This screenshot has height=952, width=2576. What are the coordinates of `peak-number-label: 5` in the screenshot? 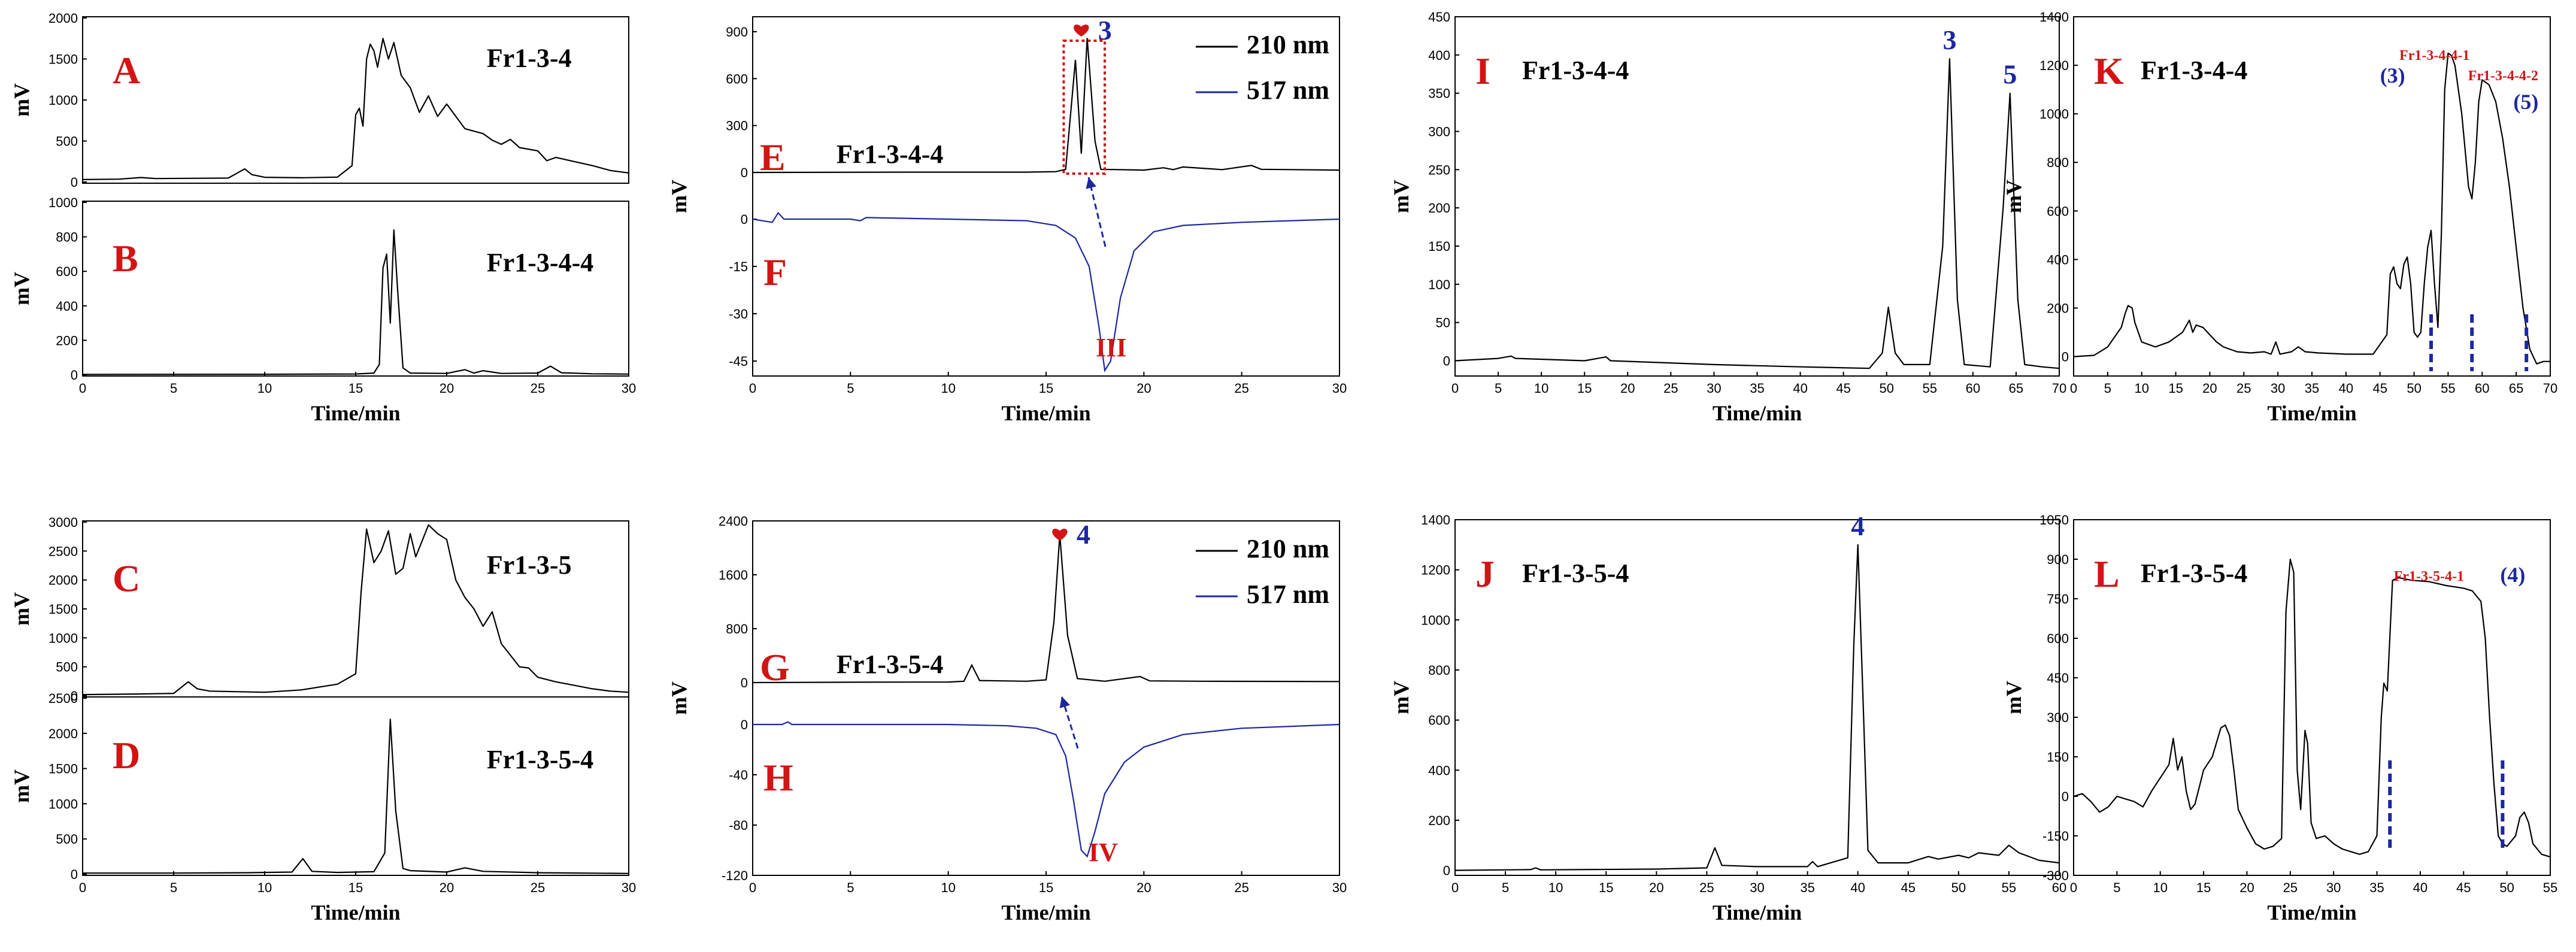 It's located at (2010, 74).